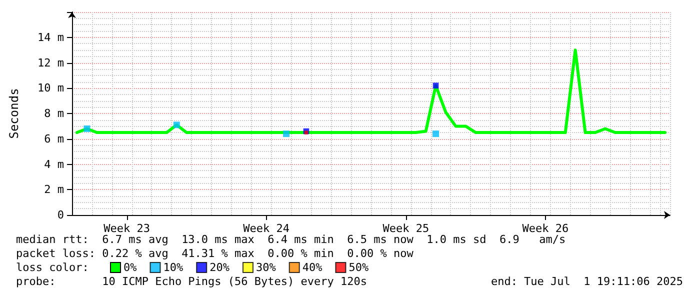 This screenshot has width=697, height=297. I want to click on x-tick-label: Week 23, so click(127, 228).